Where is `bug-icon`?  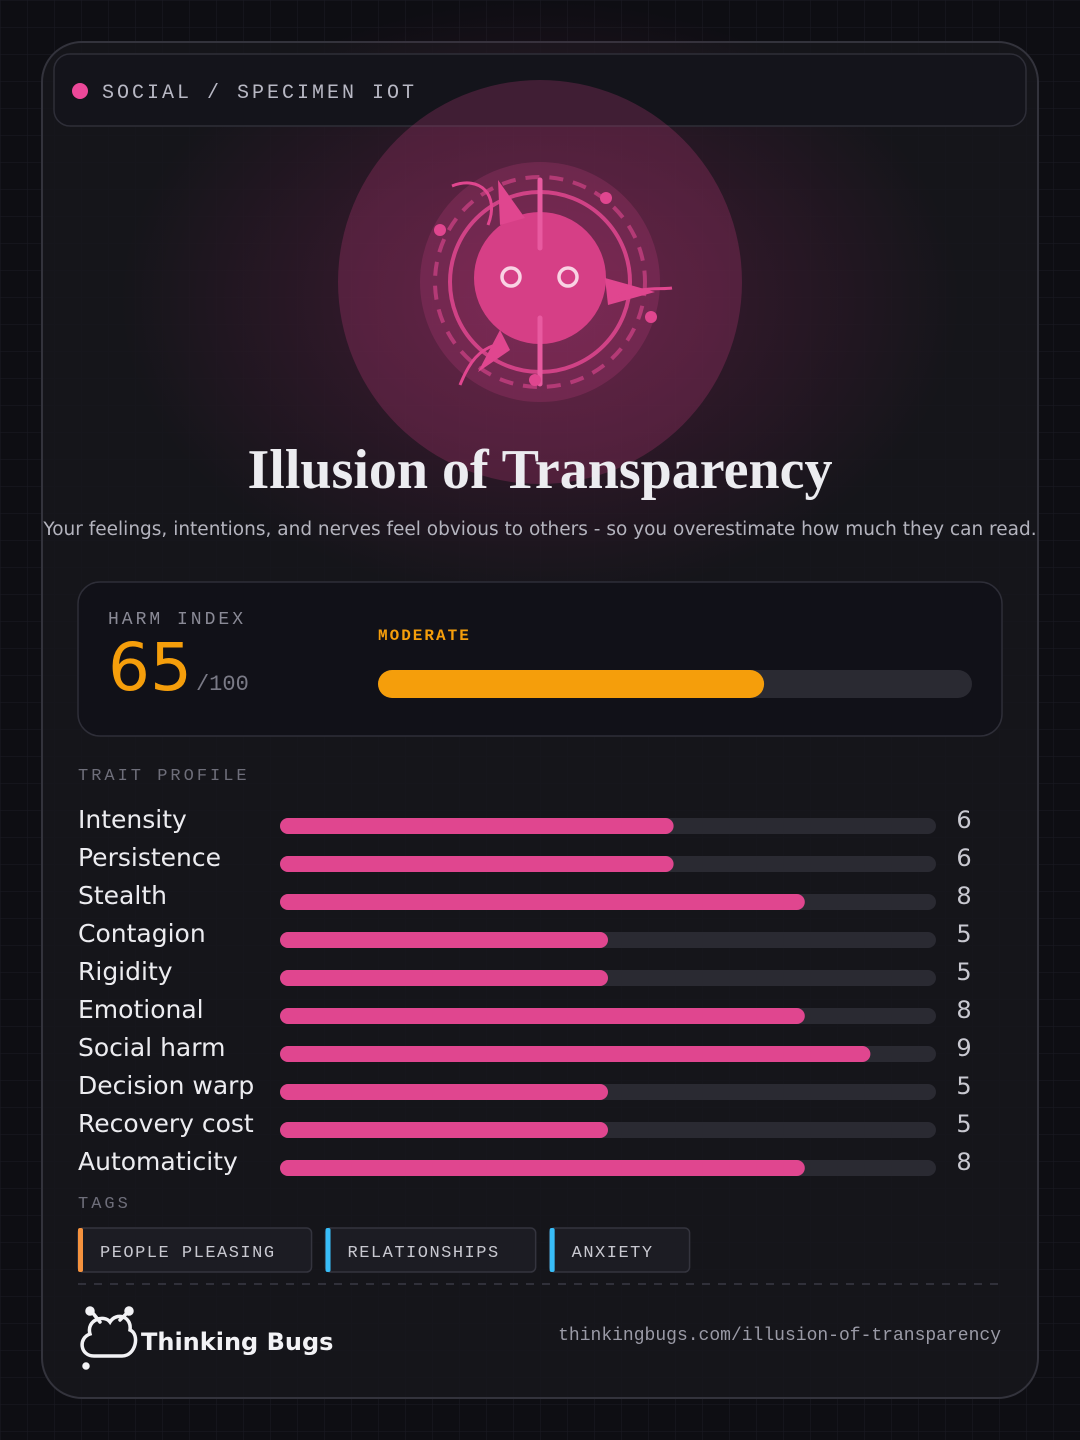
bug-icon is located at coordinates (540, 282).